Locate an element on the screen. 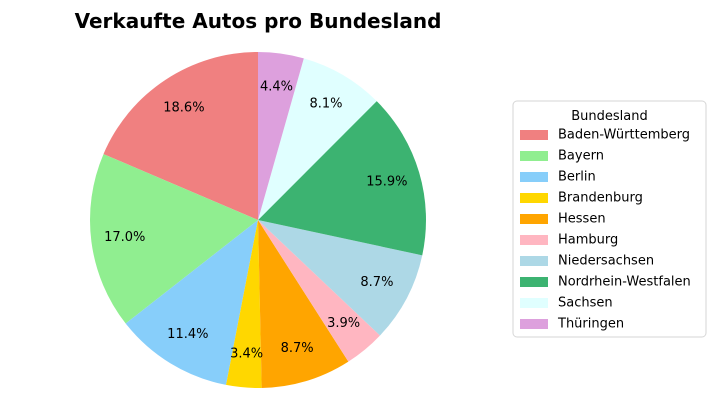 The width and height of the screenshot is (714, 415). chart-title: Verkaufte Autos pro Bundesland is located at coordinates (258, 21).